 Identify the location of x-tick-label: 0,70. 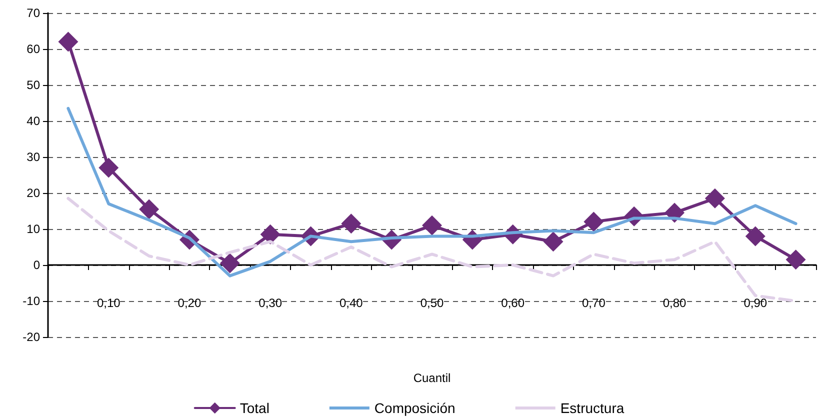
(594, 303).